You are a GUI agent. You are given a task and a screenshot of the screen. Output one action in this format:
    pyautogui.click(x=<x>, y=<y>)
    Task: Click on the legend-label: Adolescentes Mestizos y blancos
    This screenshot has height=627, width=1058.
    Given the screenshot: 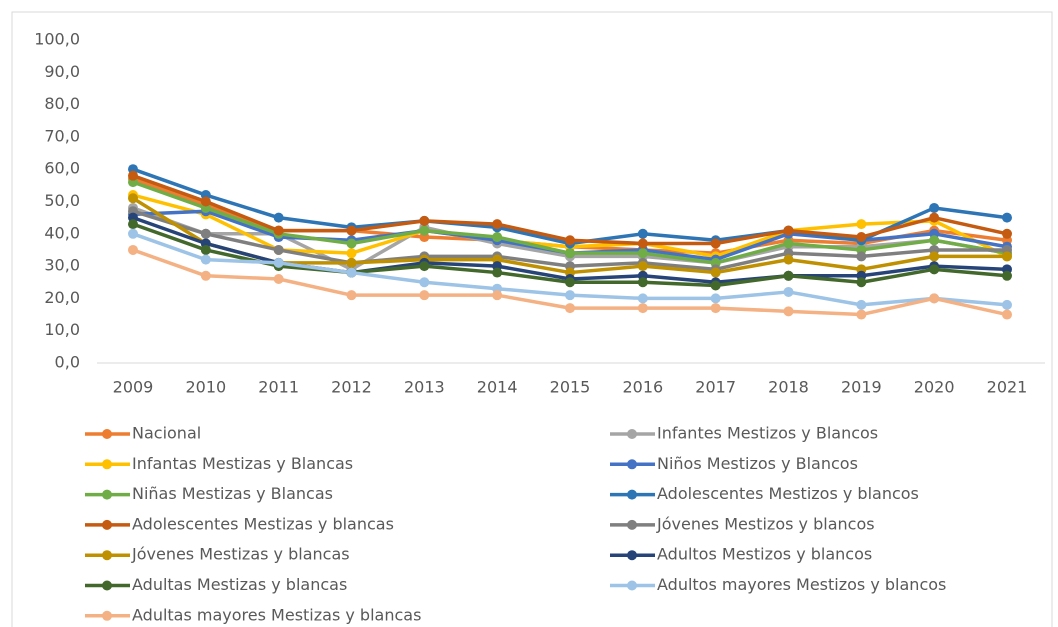 What is the action you would take?
    pyautogui.click(x=788, y=493)
    